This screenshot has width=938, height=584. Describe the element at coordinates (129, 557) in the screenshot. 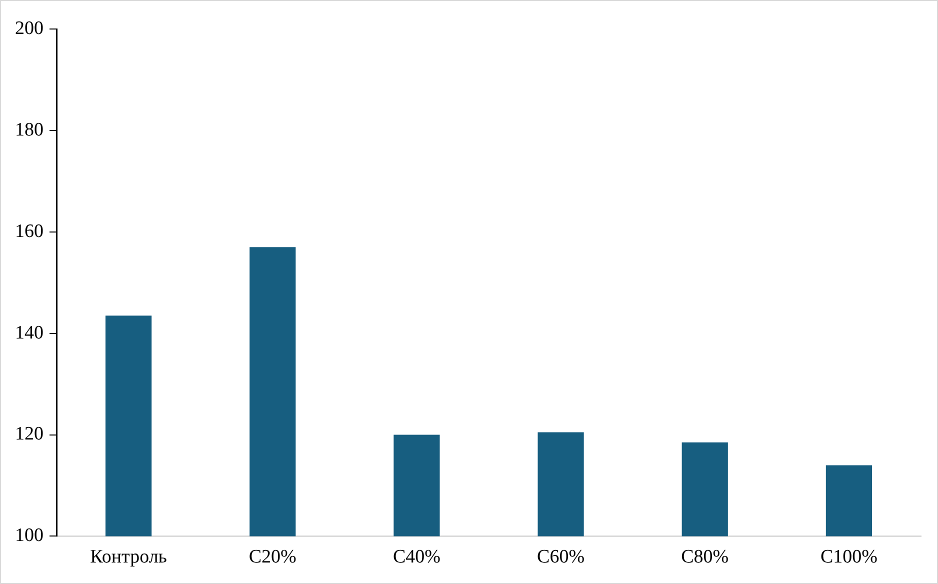

I see `x-tick-label: Контроль` at that location.